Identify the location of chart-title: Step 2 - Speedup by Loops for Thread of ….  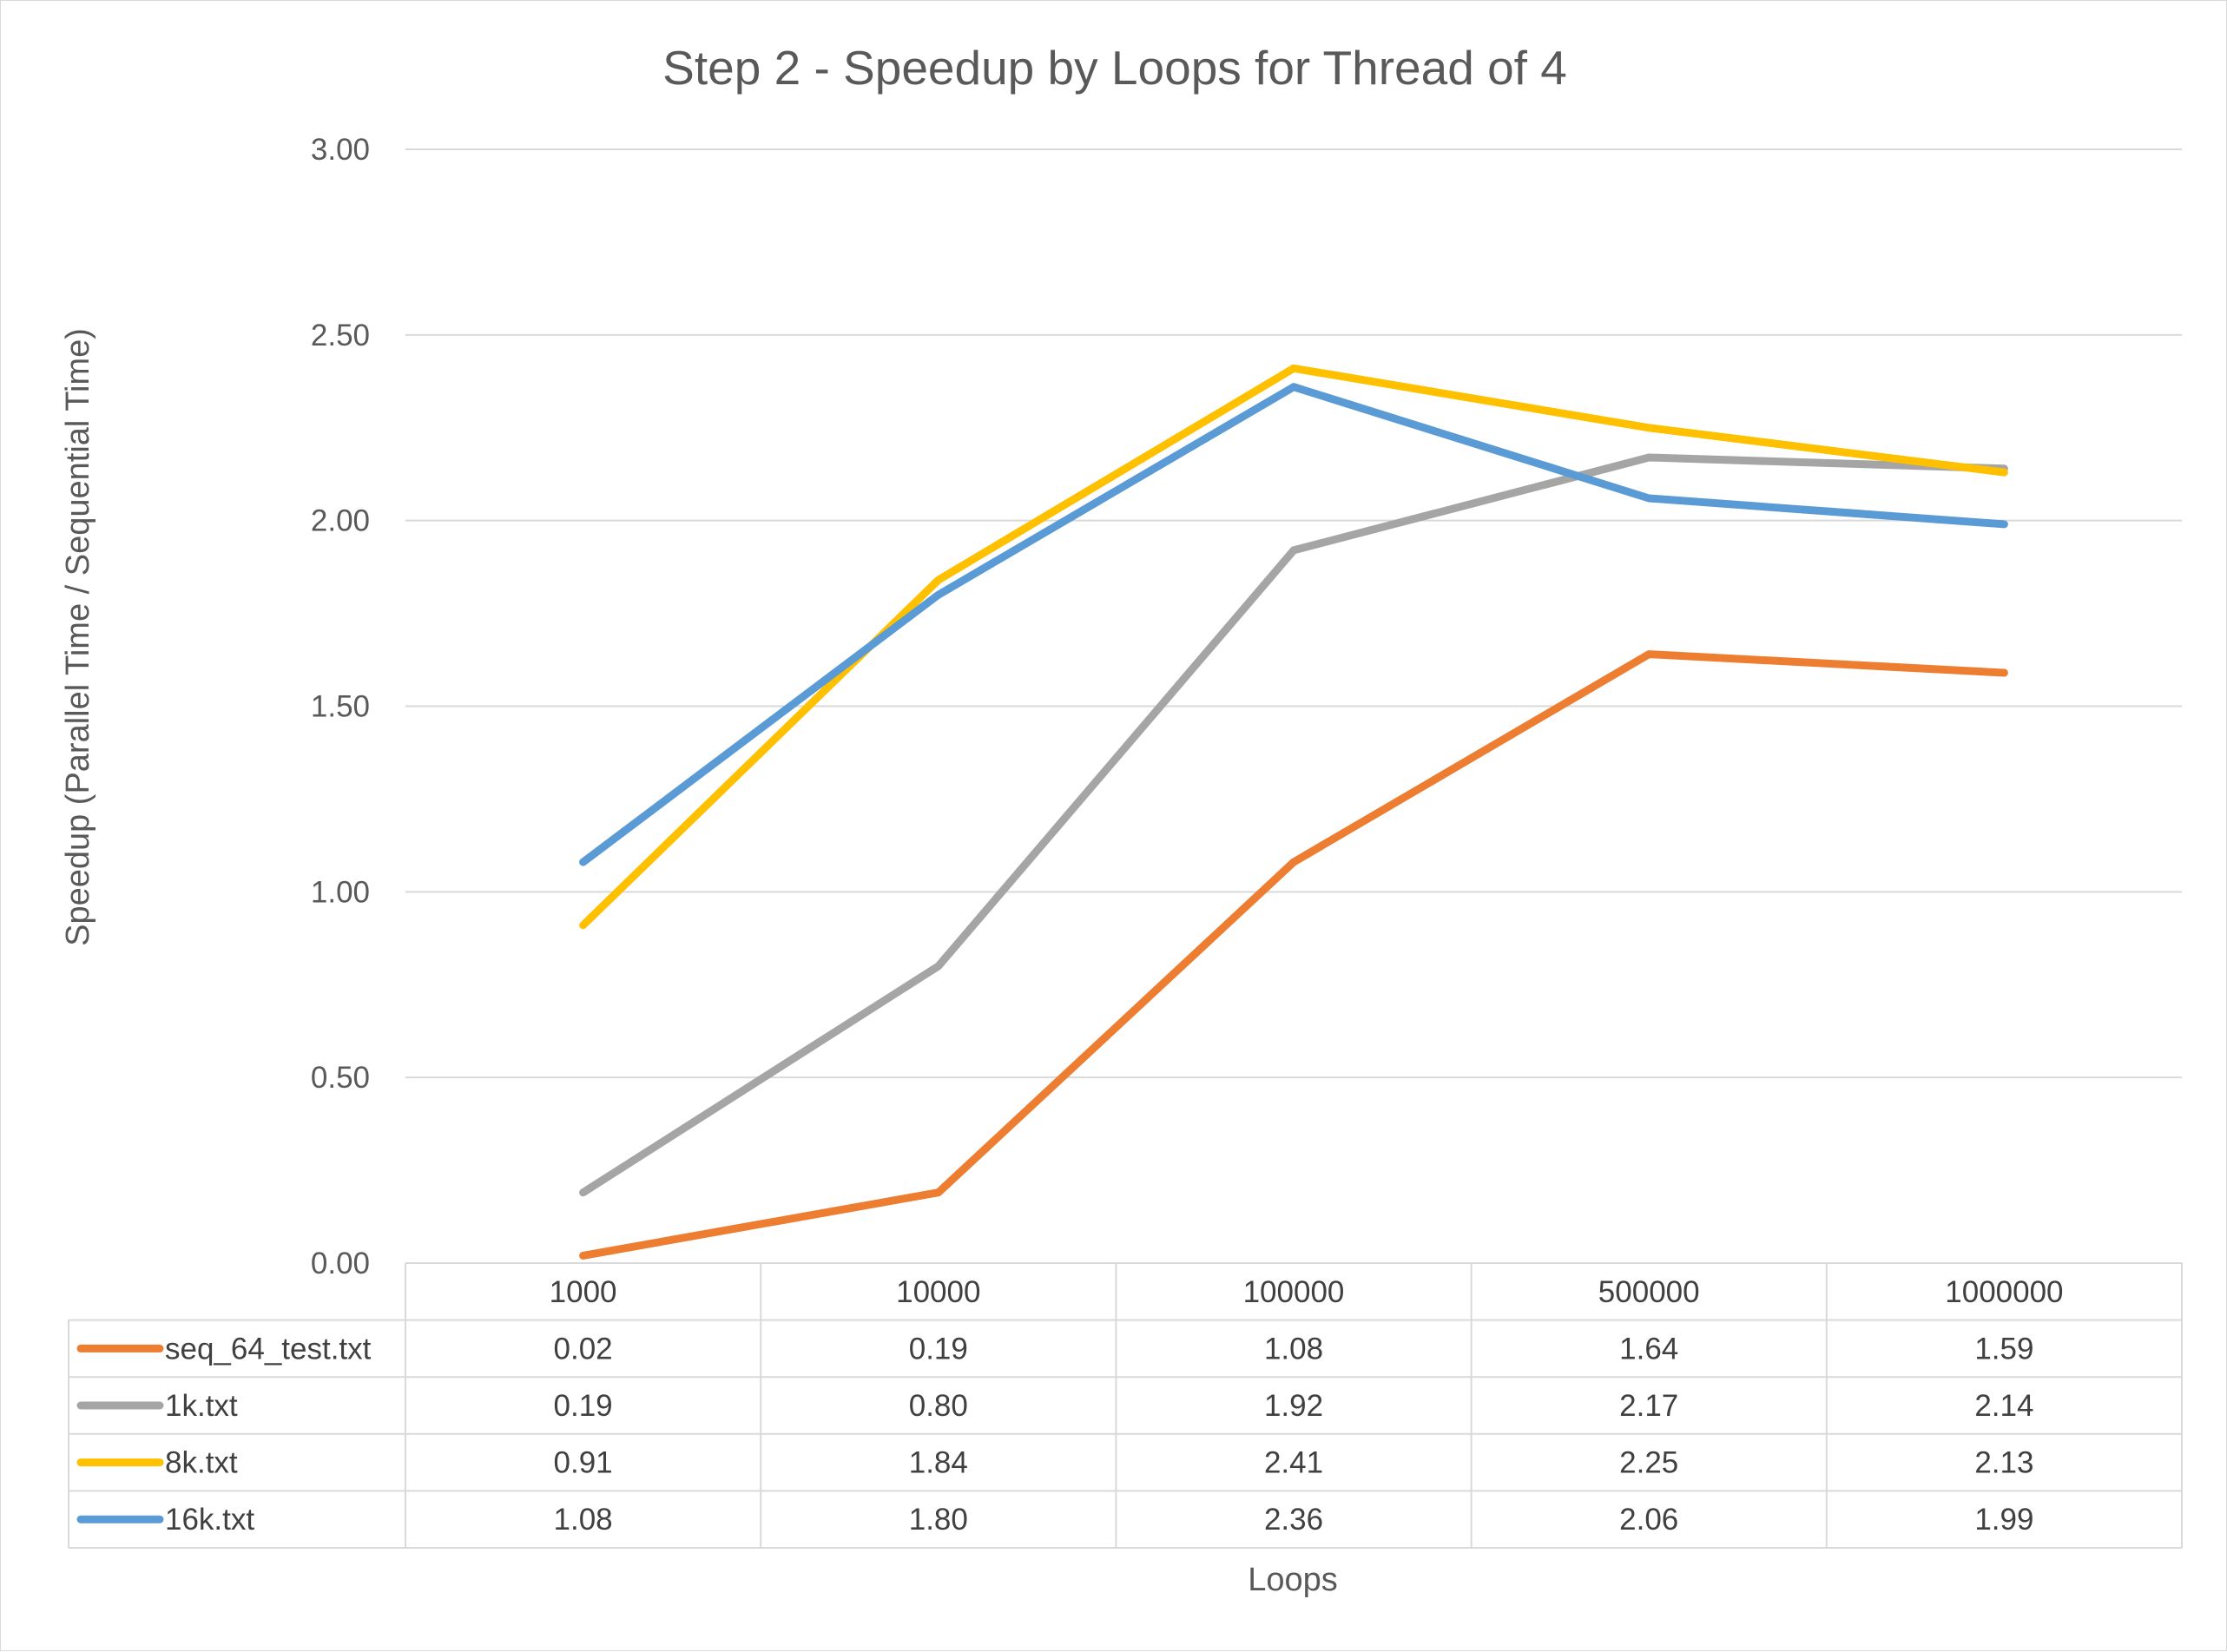
(1114, 68).